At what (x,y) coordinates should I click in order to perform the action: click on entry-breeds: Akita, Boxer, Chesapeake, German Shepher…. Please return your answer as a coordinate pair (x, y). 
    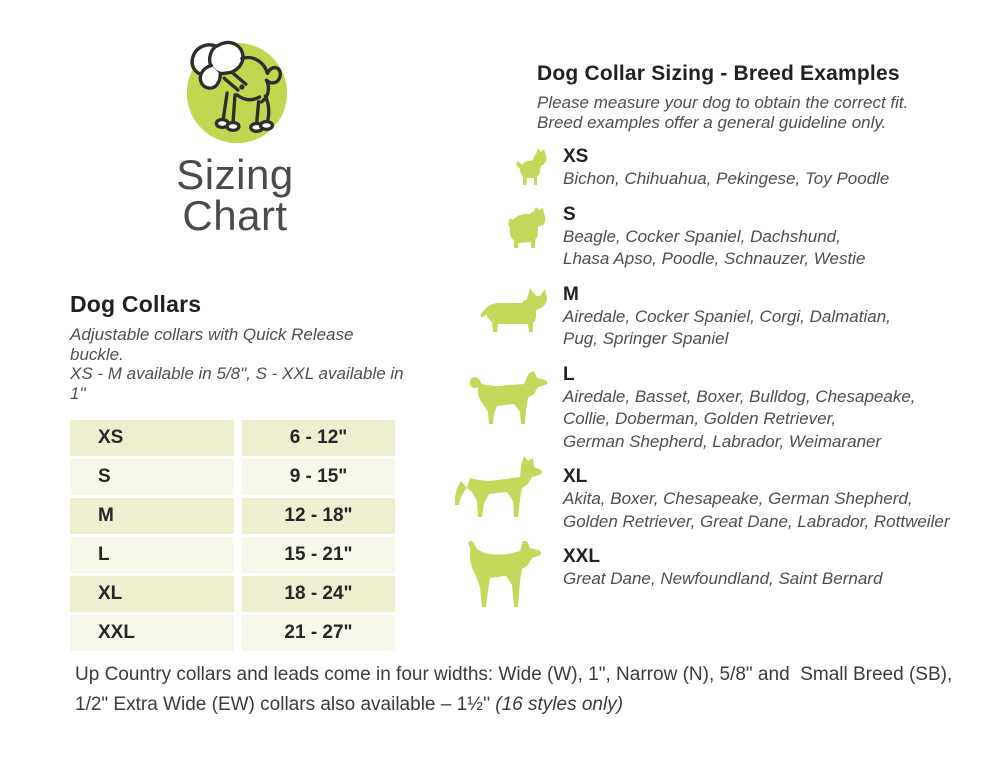
    Looking at the image, I should click on (756, 510).